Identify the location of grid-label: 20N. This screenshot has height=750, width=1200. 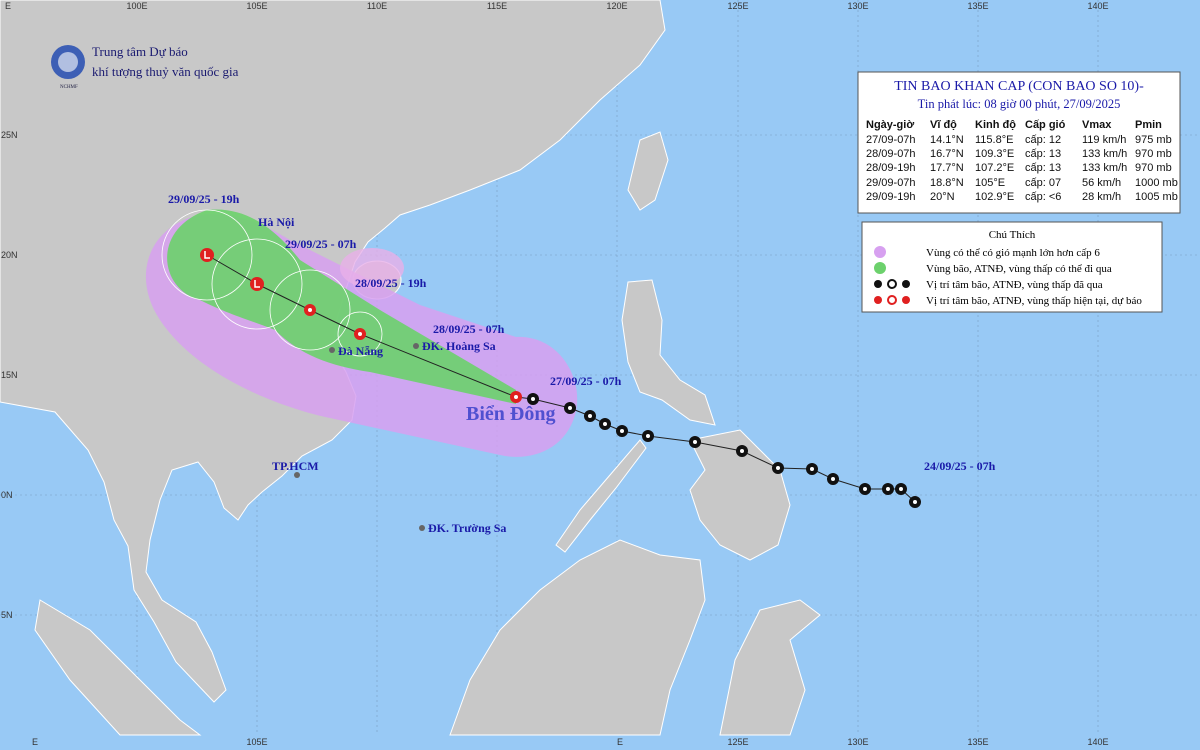
(9, 255).